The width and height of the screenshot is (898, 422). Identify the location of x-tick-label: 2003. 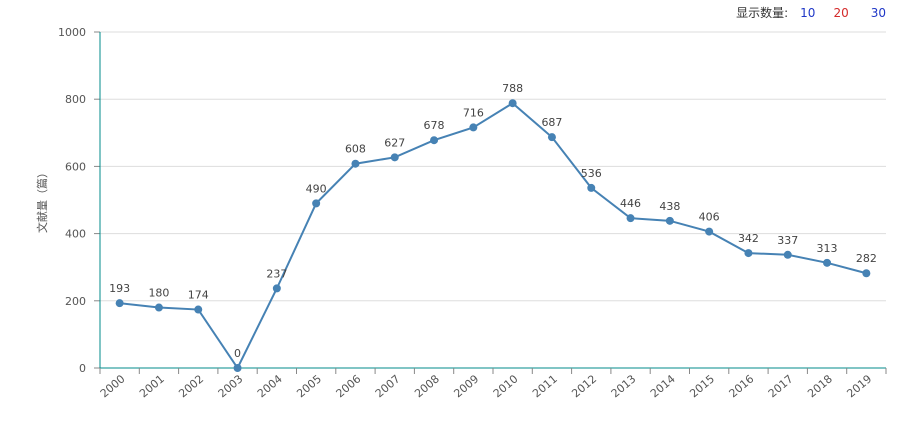
(231, 386).